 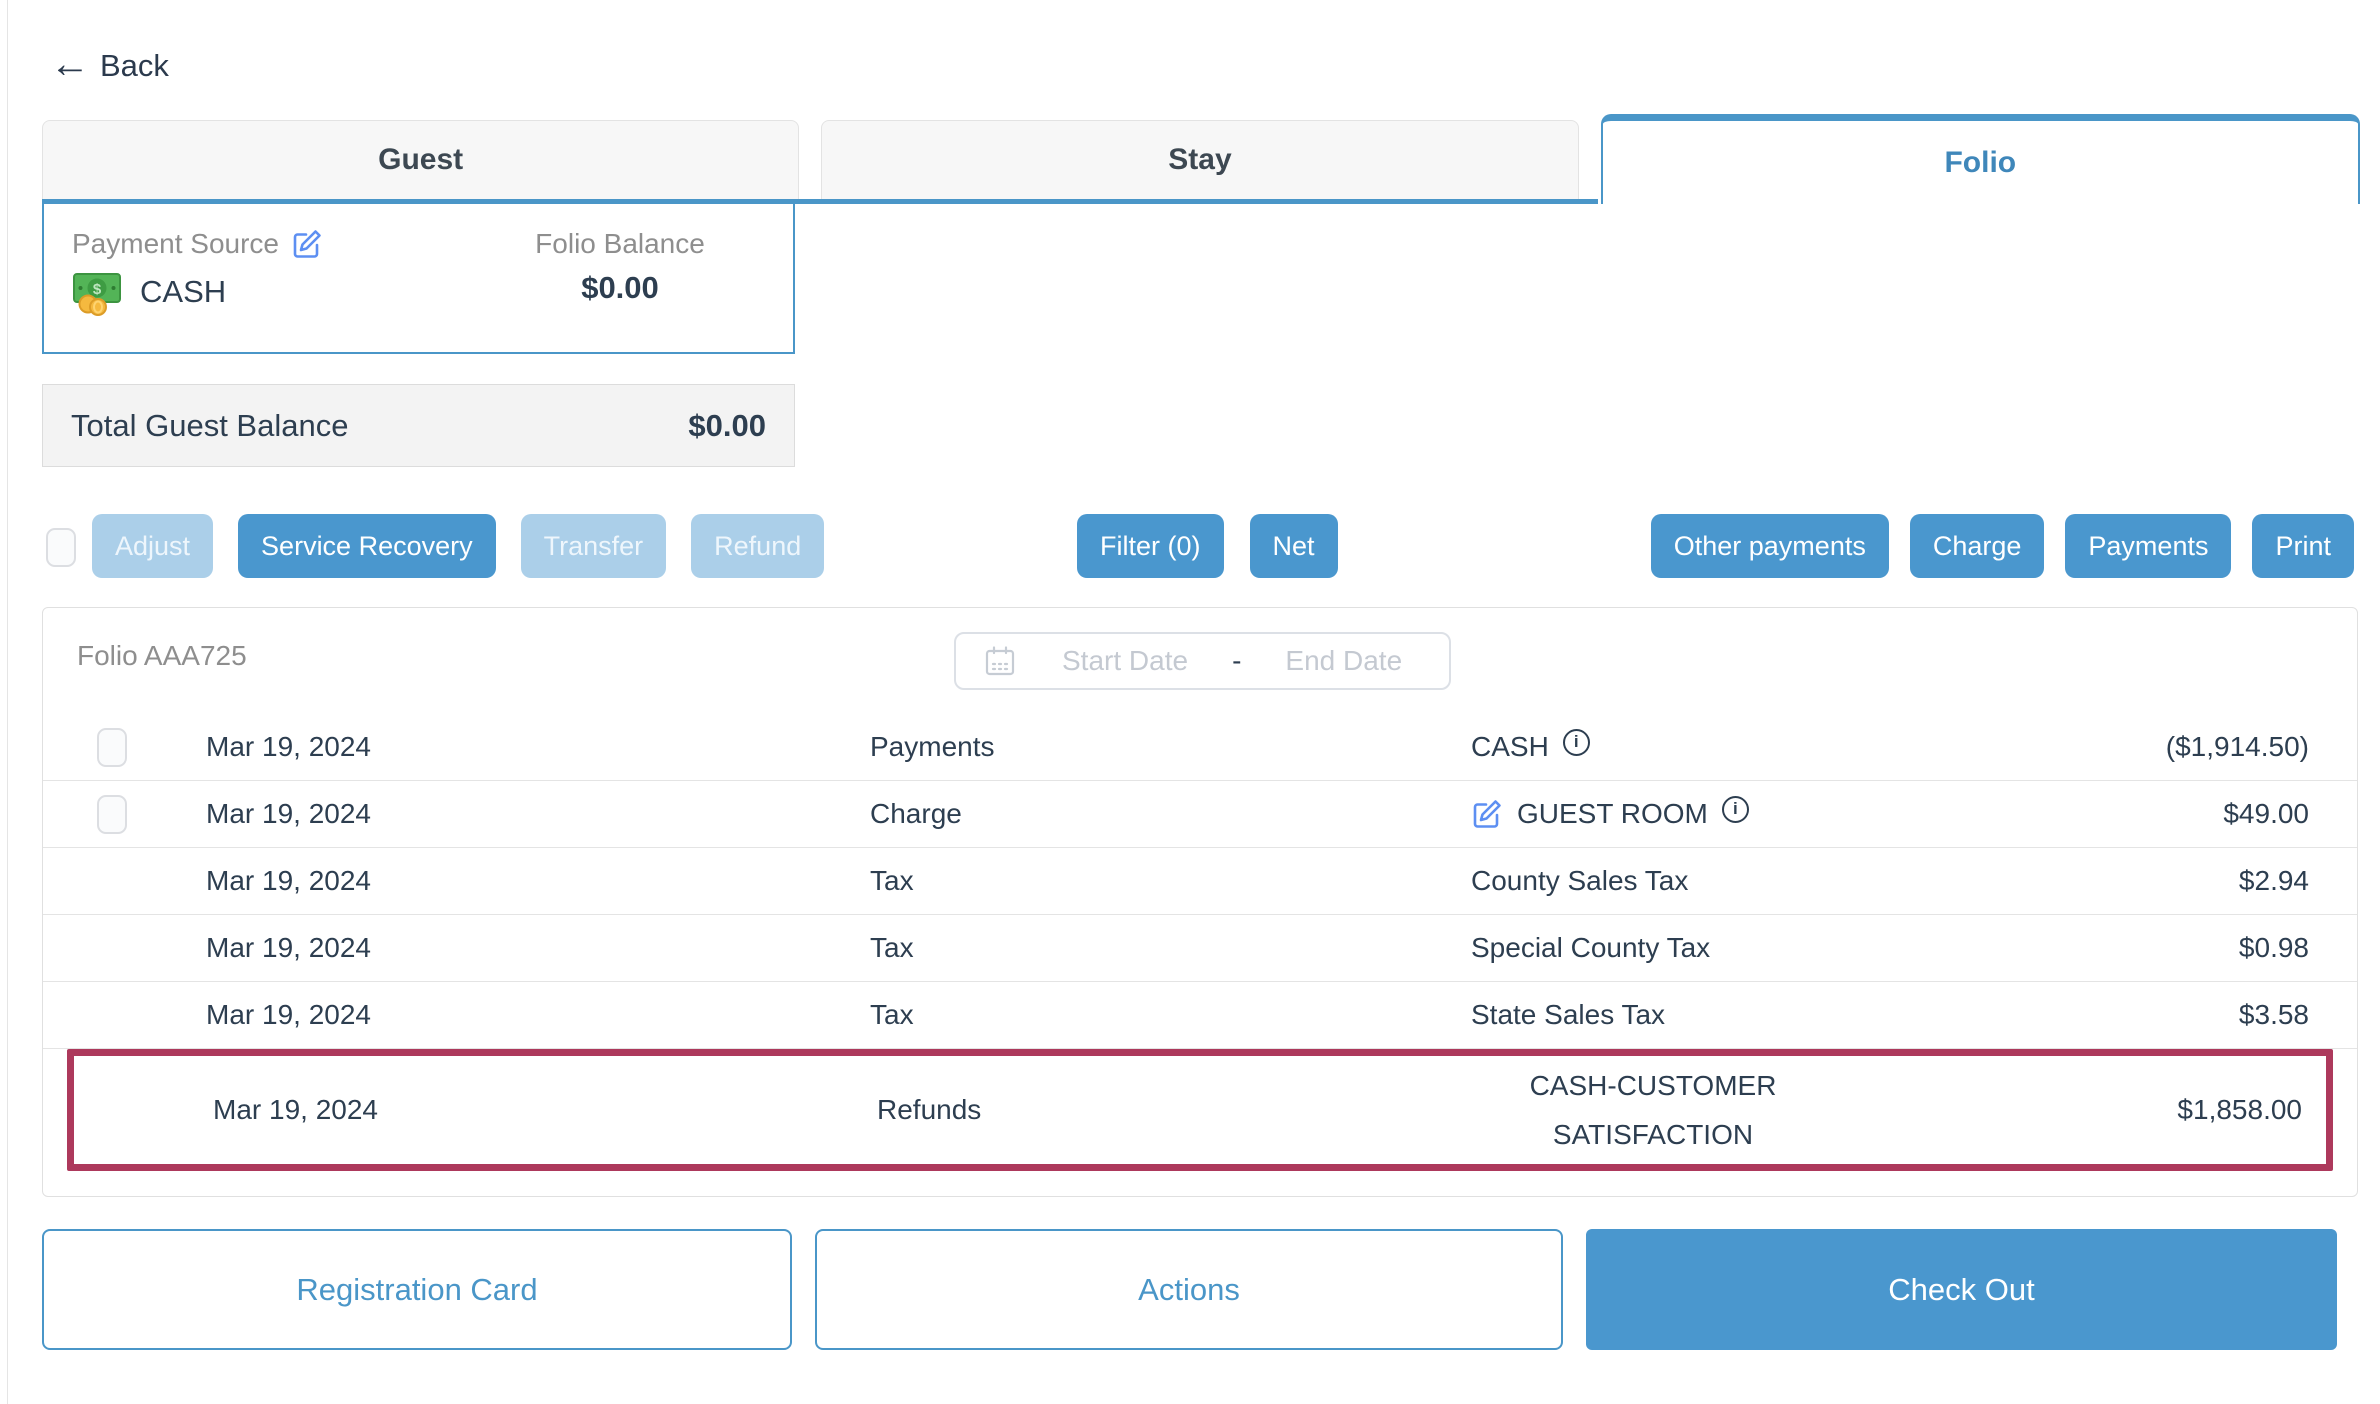 What do you see at coordinates (929, 1109) in the screenshot?
I see `row-type: Refunds` at bounding box center [929, 1109].